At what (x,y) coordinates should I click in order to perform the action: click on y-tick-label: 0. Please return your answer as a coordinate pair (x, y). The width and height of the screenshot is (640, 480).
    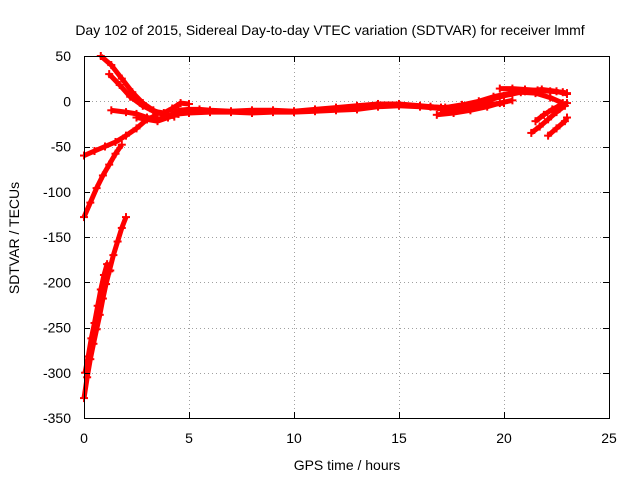
    Looking at the image, I should click on (67, 101).